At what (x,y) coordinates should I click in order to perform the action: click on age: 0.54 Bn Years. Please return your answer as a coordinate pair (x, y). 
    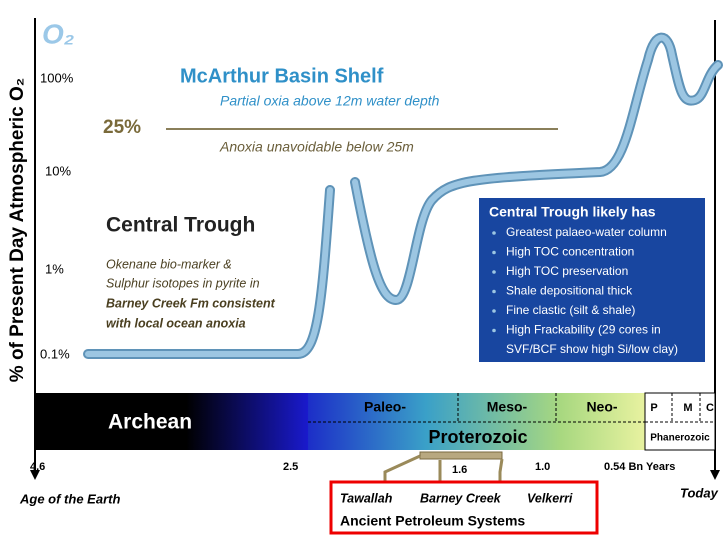
    Looking at the image, I should click on (639, 467).